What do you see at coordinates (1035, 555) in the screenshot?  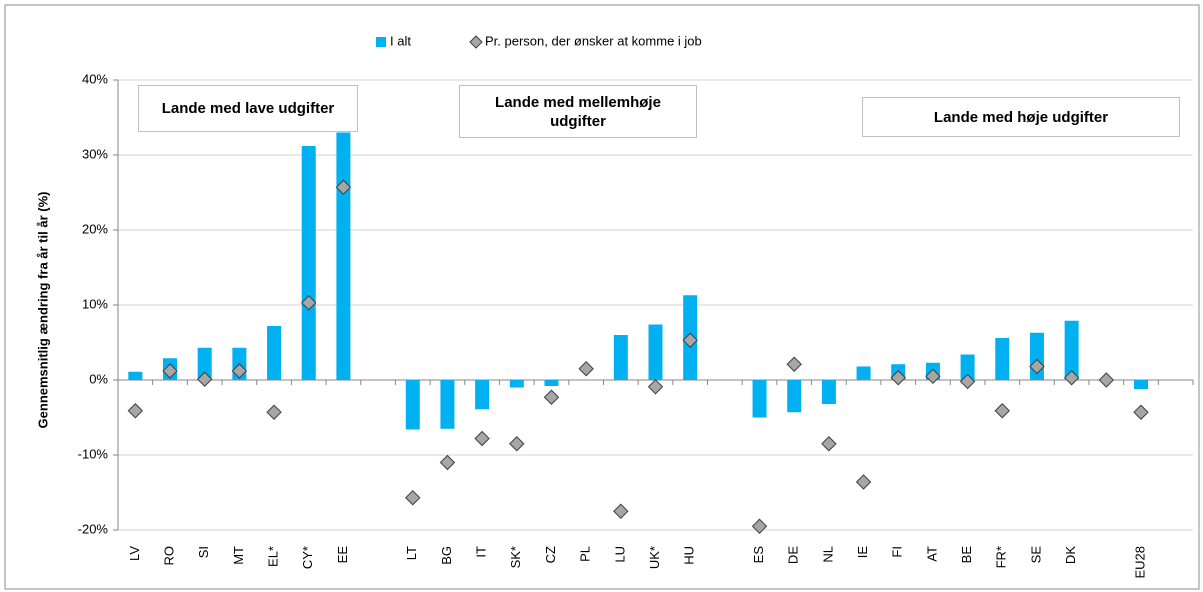 I see `x-tick-label: SE` at bounding box center [1035, 555].